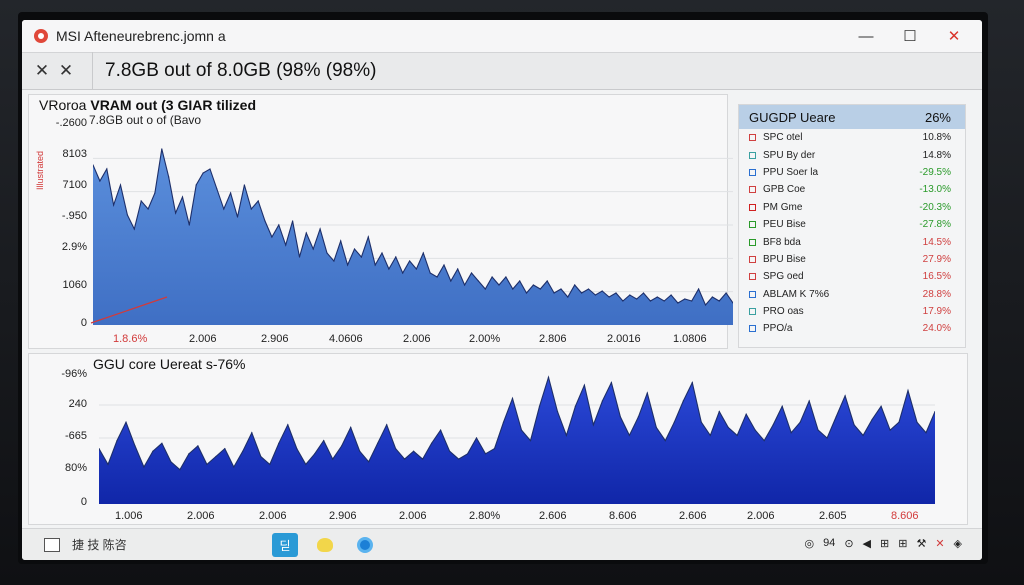 Image resolution: width=1024 pixels, height=585 pixels. I want to click on vram-chart-title: VRoroa VRAM out (3 GIAR tilized, so click(147, 105).